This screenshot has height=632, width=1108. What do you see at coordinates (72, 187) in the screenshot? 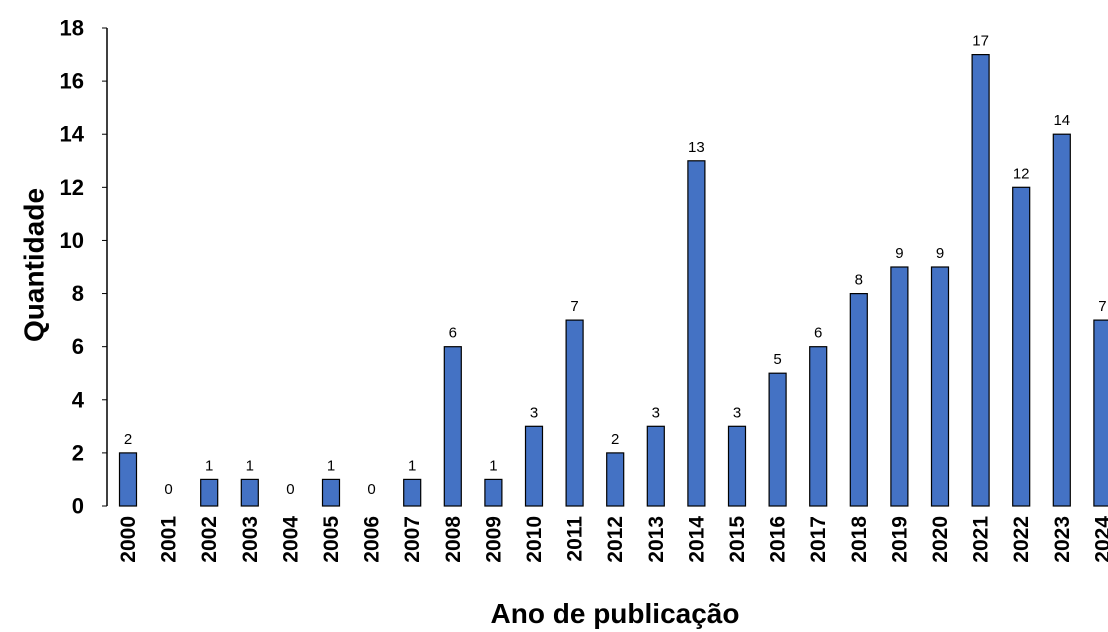
I see `y-tick-label: 12` at bounding box center [72, 187].